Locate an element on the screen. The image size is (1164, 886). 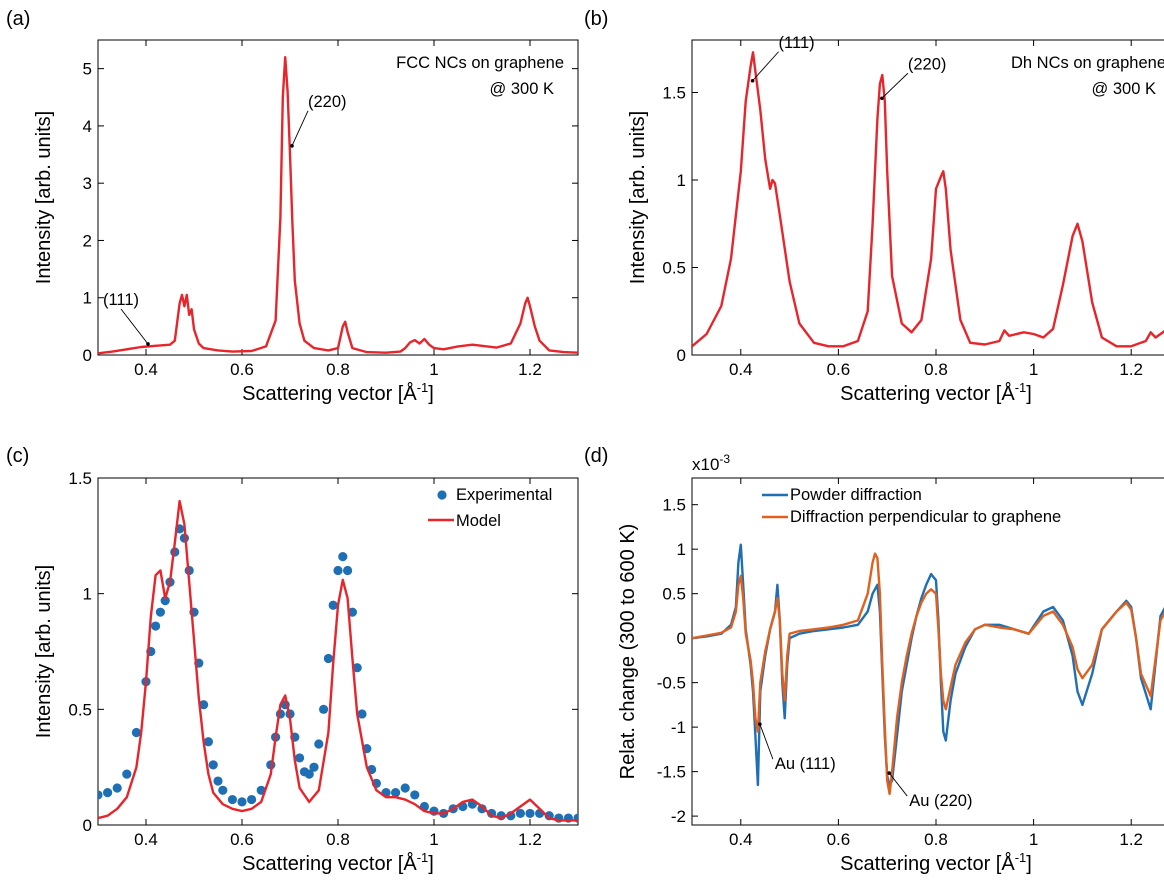
panel-letter: (a) is located at coordinates (18, 19).